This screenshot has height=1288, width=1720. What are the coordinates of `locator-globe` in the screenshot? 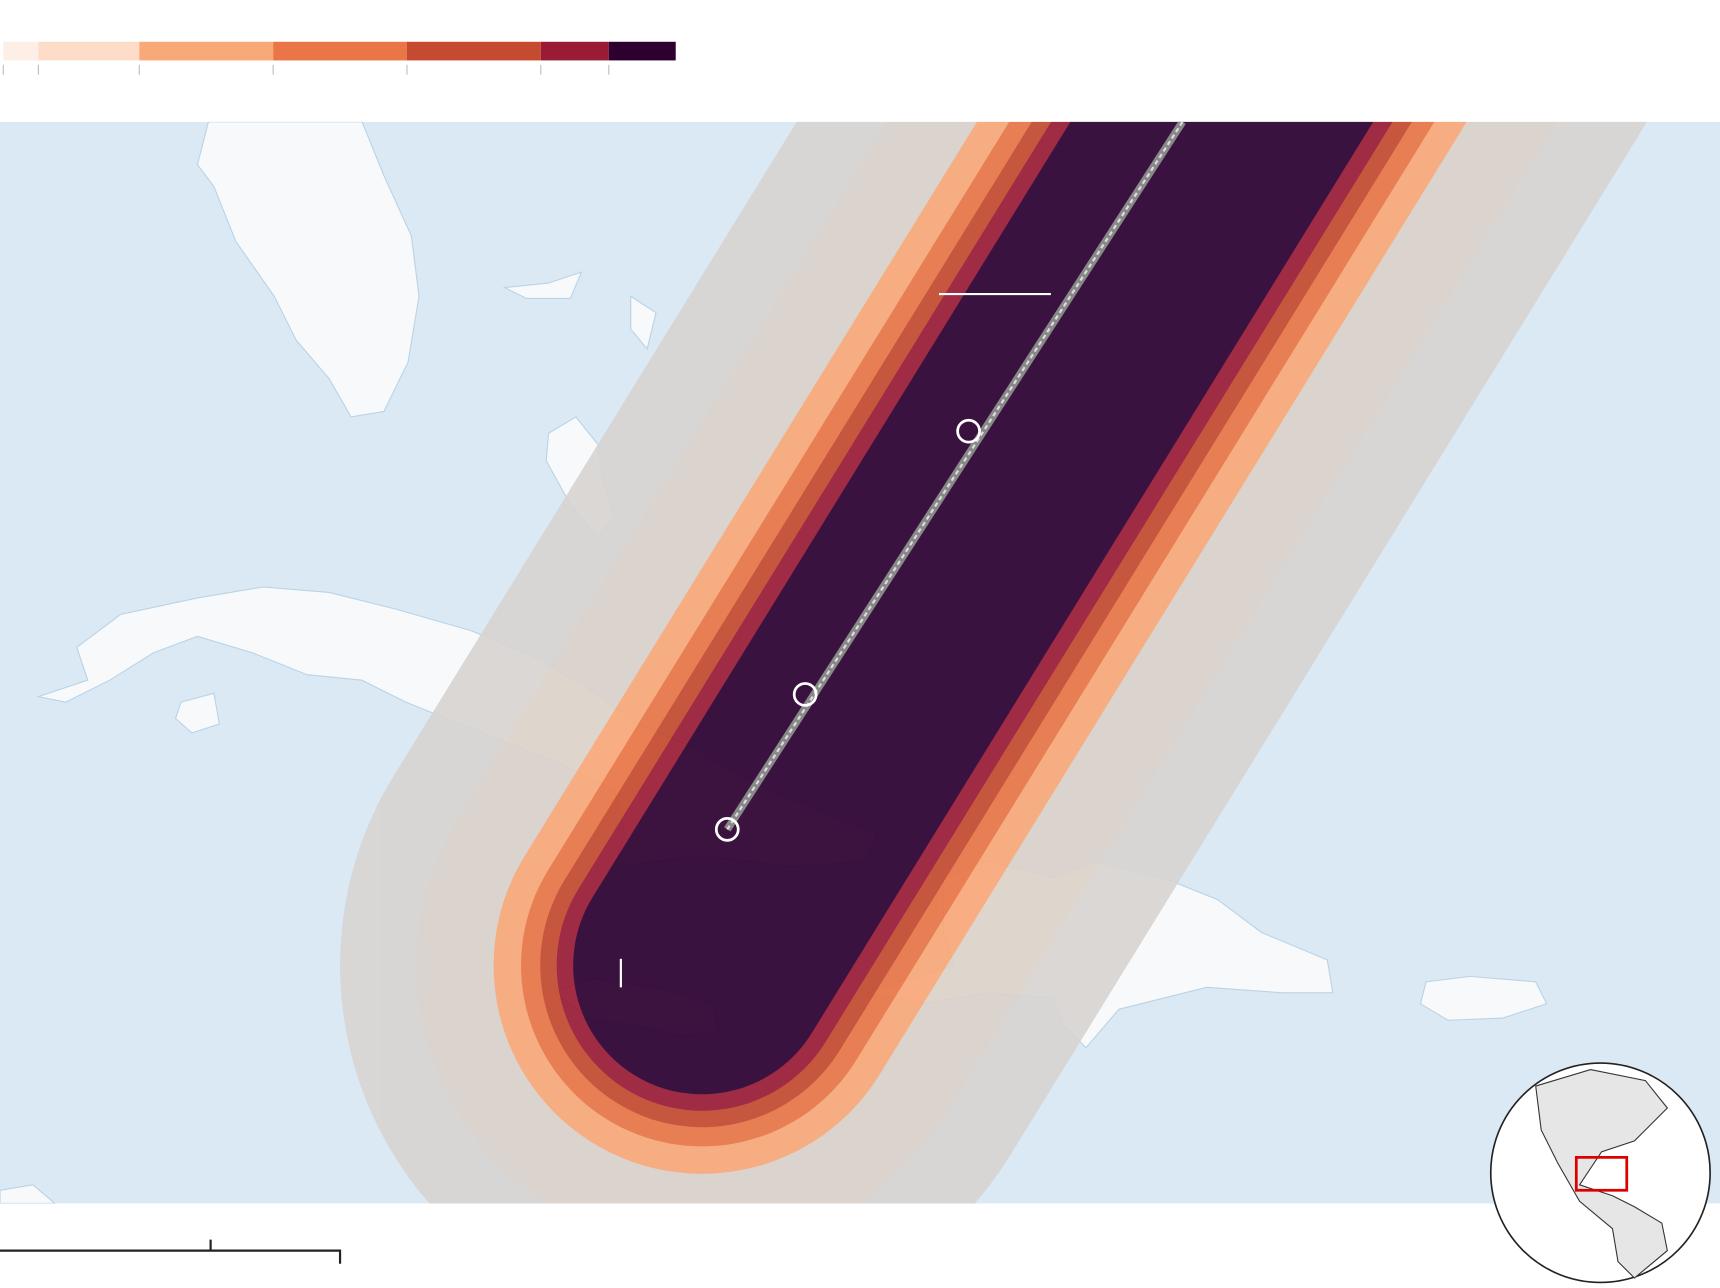 It's located at (1600, 1173).